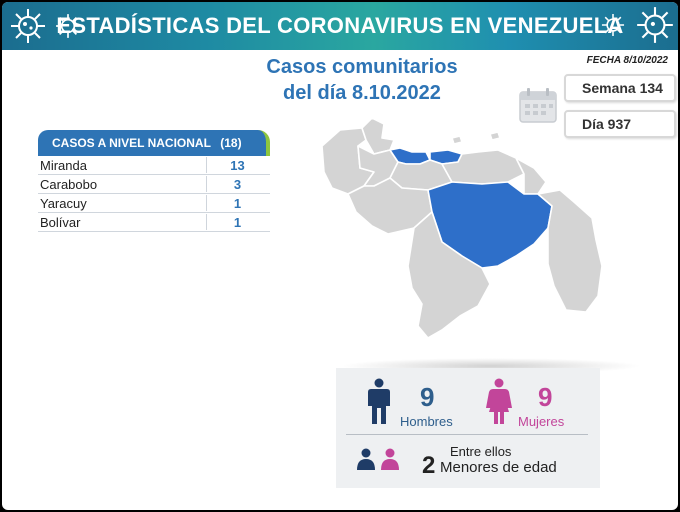 This screenshot has height=512, width=680. What do you see at coordinates (429, 465) in the screenshot?
I see `minors-count: 2` at bounding box center [429, 465].